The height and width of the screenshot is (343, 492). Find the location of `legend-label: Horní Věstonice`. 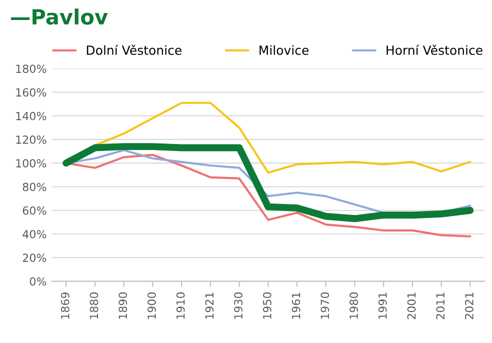

legend-label: Horní Věstonice is located at coordinates (434, 49).